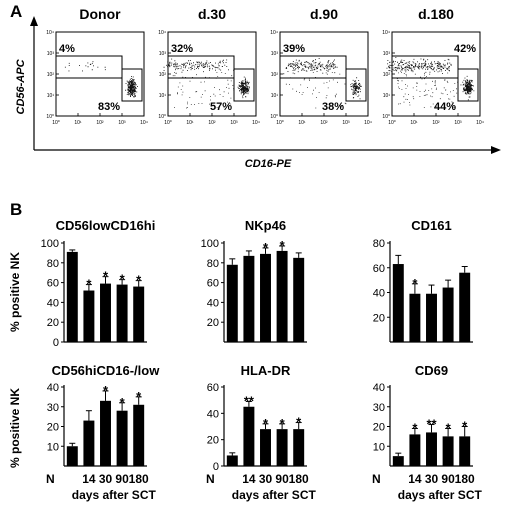 The height and width of the screenshot is (521, 520). I want to click on x-tick-label: 14, so click(89, 479).